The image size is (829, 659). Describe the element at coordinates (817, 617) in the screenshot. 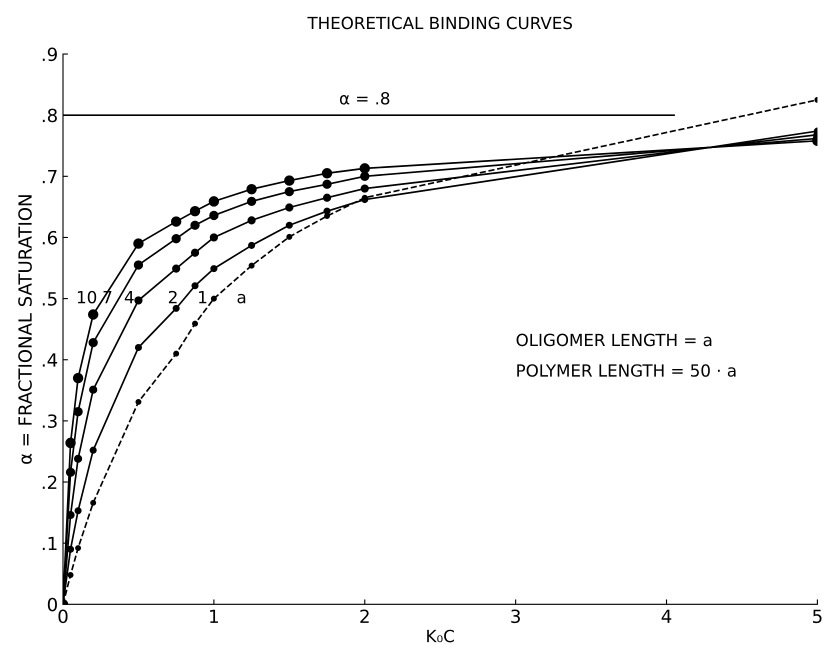

I see `x-tick-label: 5` at that location.